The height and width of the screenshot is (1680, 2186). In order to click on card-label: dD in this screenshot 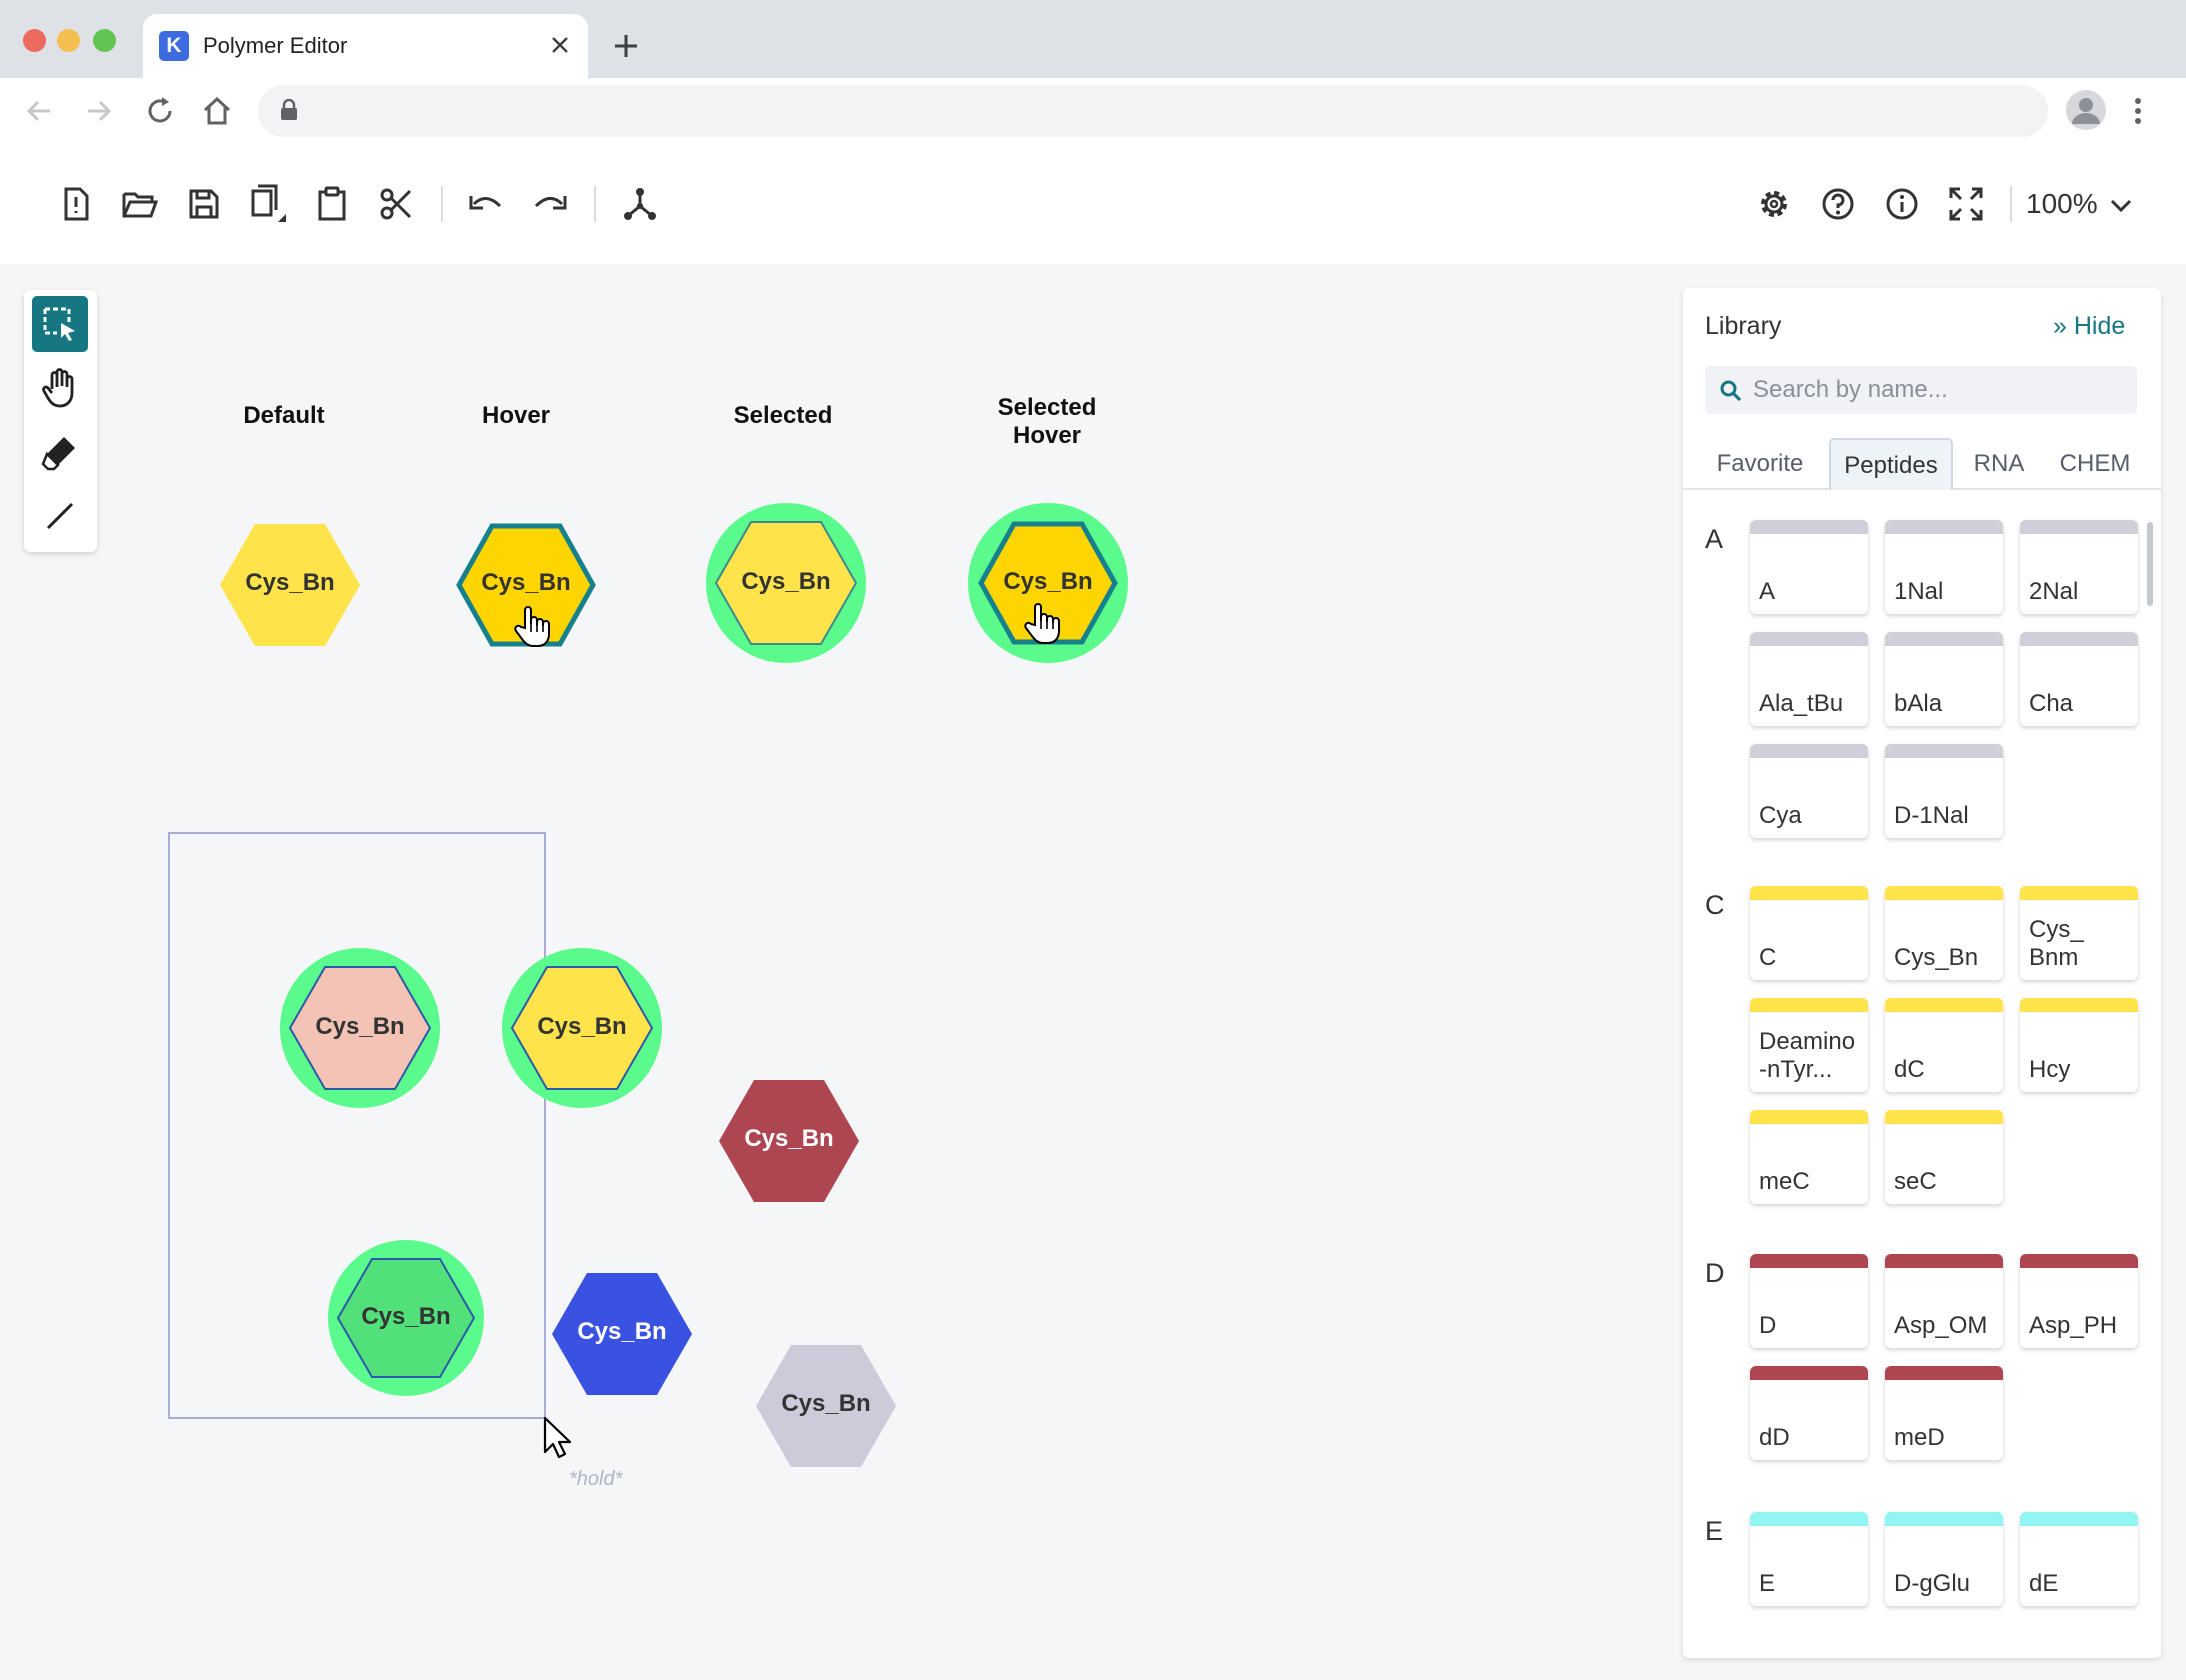, I will do `click(1774, 1437)`.